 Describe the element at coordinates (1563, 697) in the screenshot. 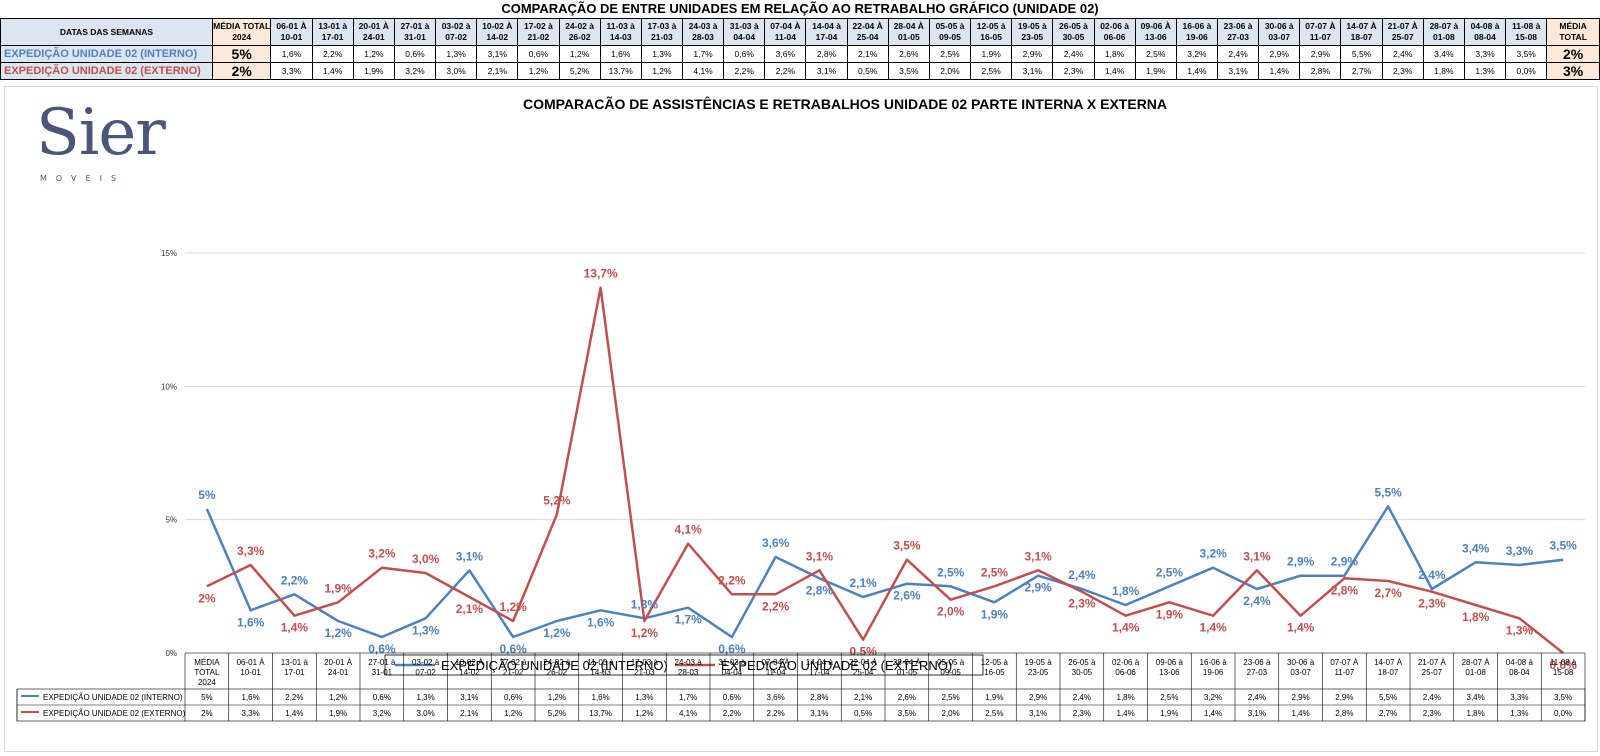

I see `table-value: 3,5%` at that location.